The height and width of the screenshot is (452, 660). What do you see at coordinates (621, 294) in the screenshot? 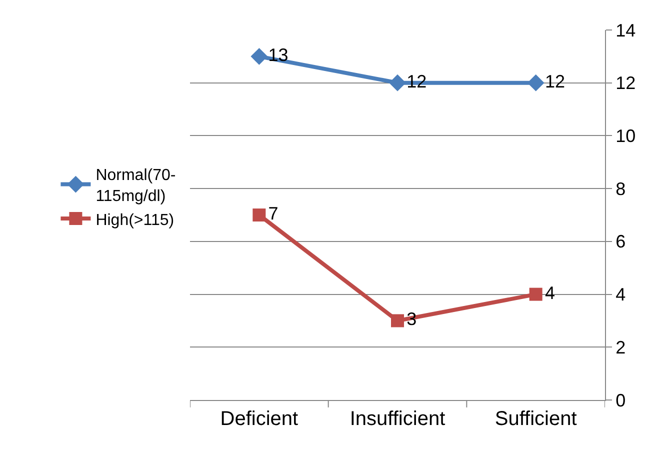
I see `y-tick-label: 4` at bounding box center [621, 294].